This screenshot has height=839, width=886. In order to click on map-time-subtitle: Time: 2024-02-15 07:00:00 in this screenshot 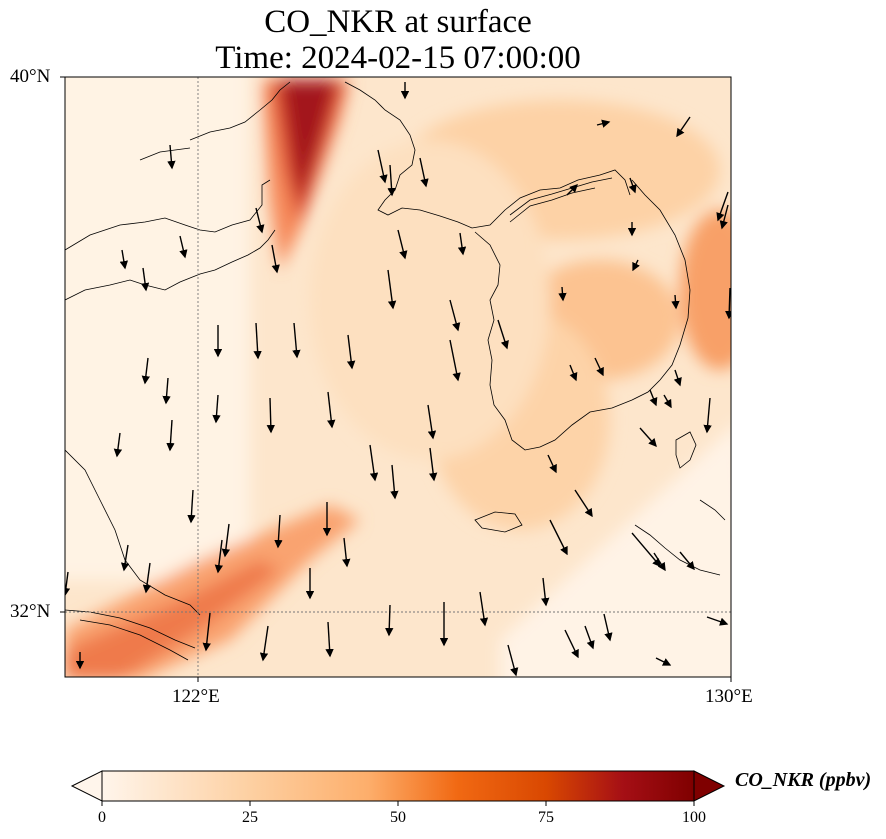, I will do `click(398, 58)`.